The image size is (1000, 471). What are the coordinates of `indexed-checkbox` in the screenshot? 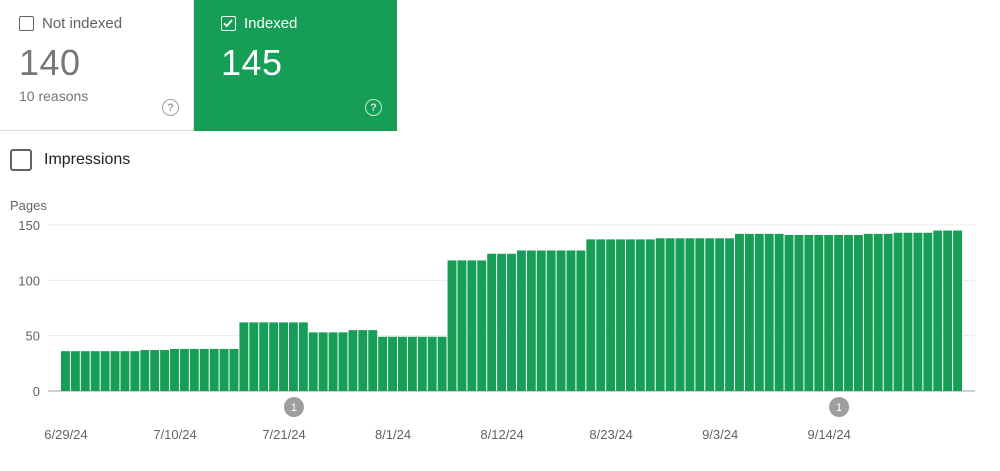 It's located at (228, 23).